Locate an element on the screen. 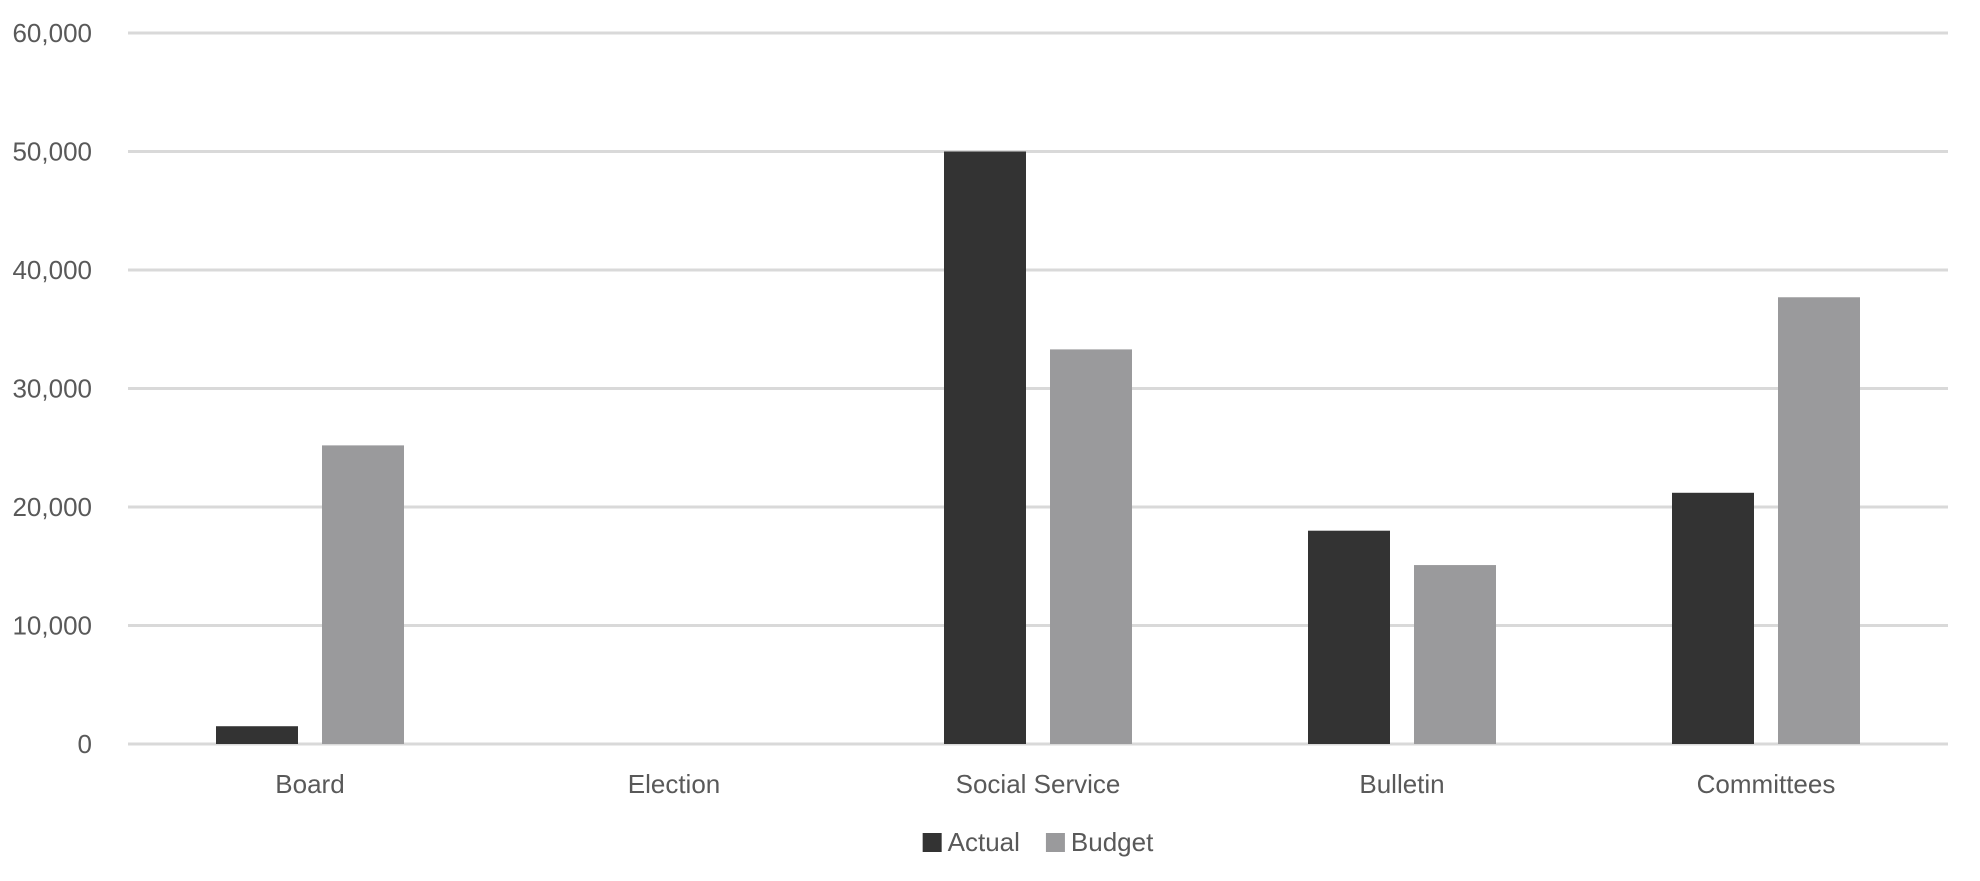 The width and height of the screenshot is (1980, 881). y-tick-label: 30,000 is located at coordinates (52, 389).